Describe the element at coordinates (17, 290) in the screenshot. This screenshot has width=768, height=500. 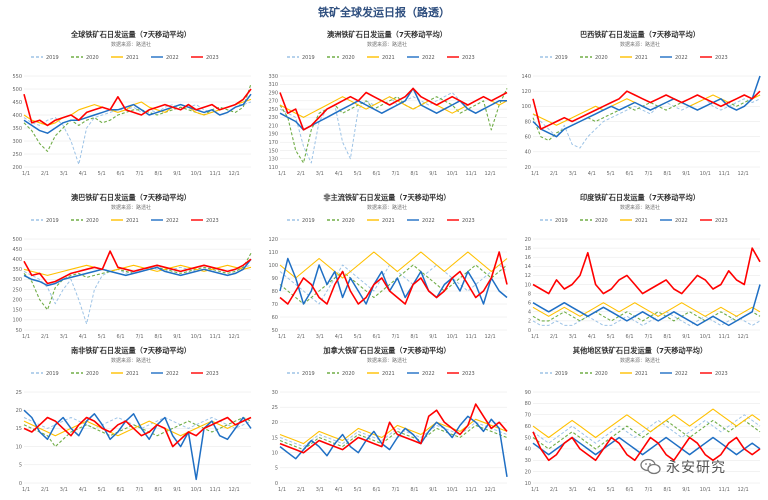
I see `y-tick-label: 250` at that location.